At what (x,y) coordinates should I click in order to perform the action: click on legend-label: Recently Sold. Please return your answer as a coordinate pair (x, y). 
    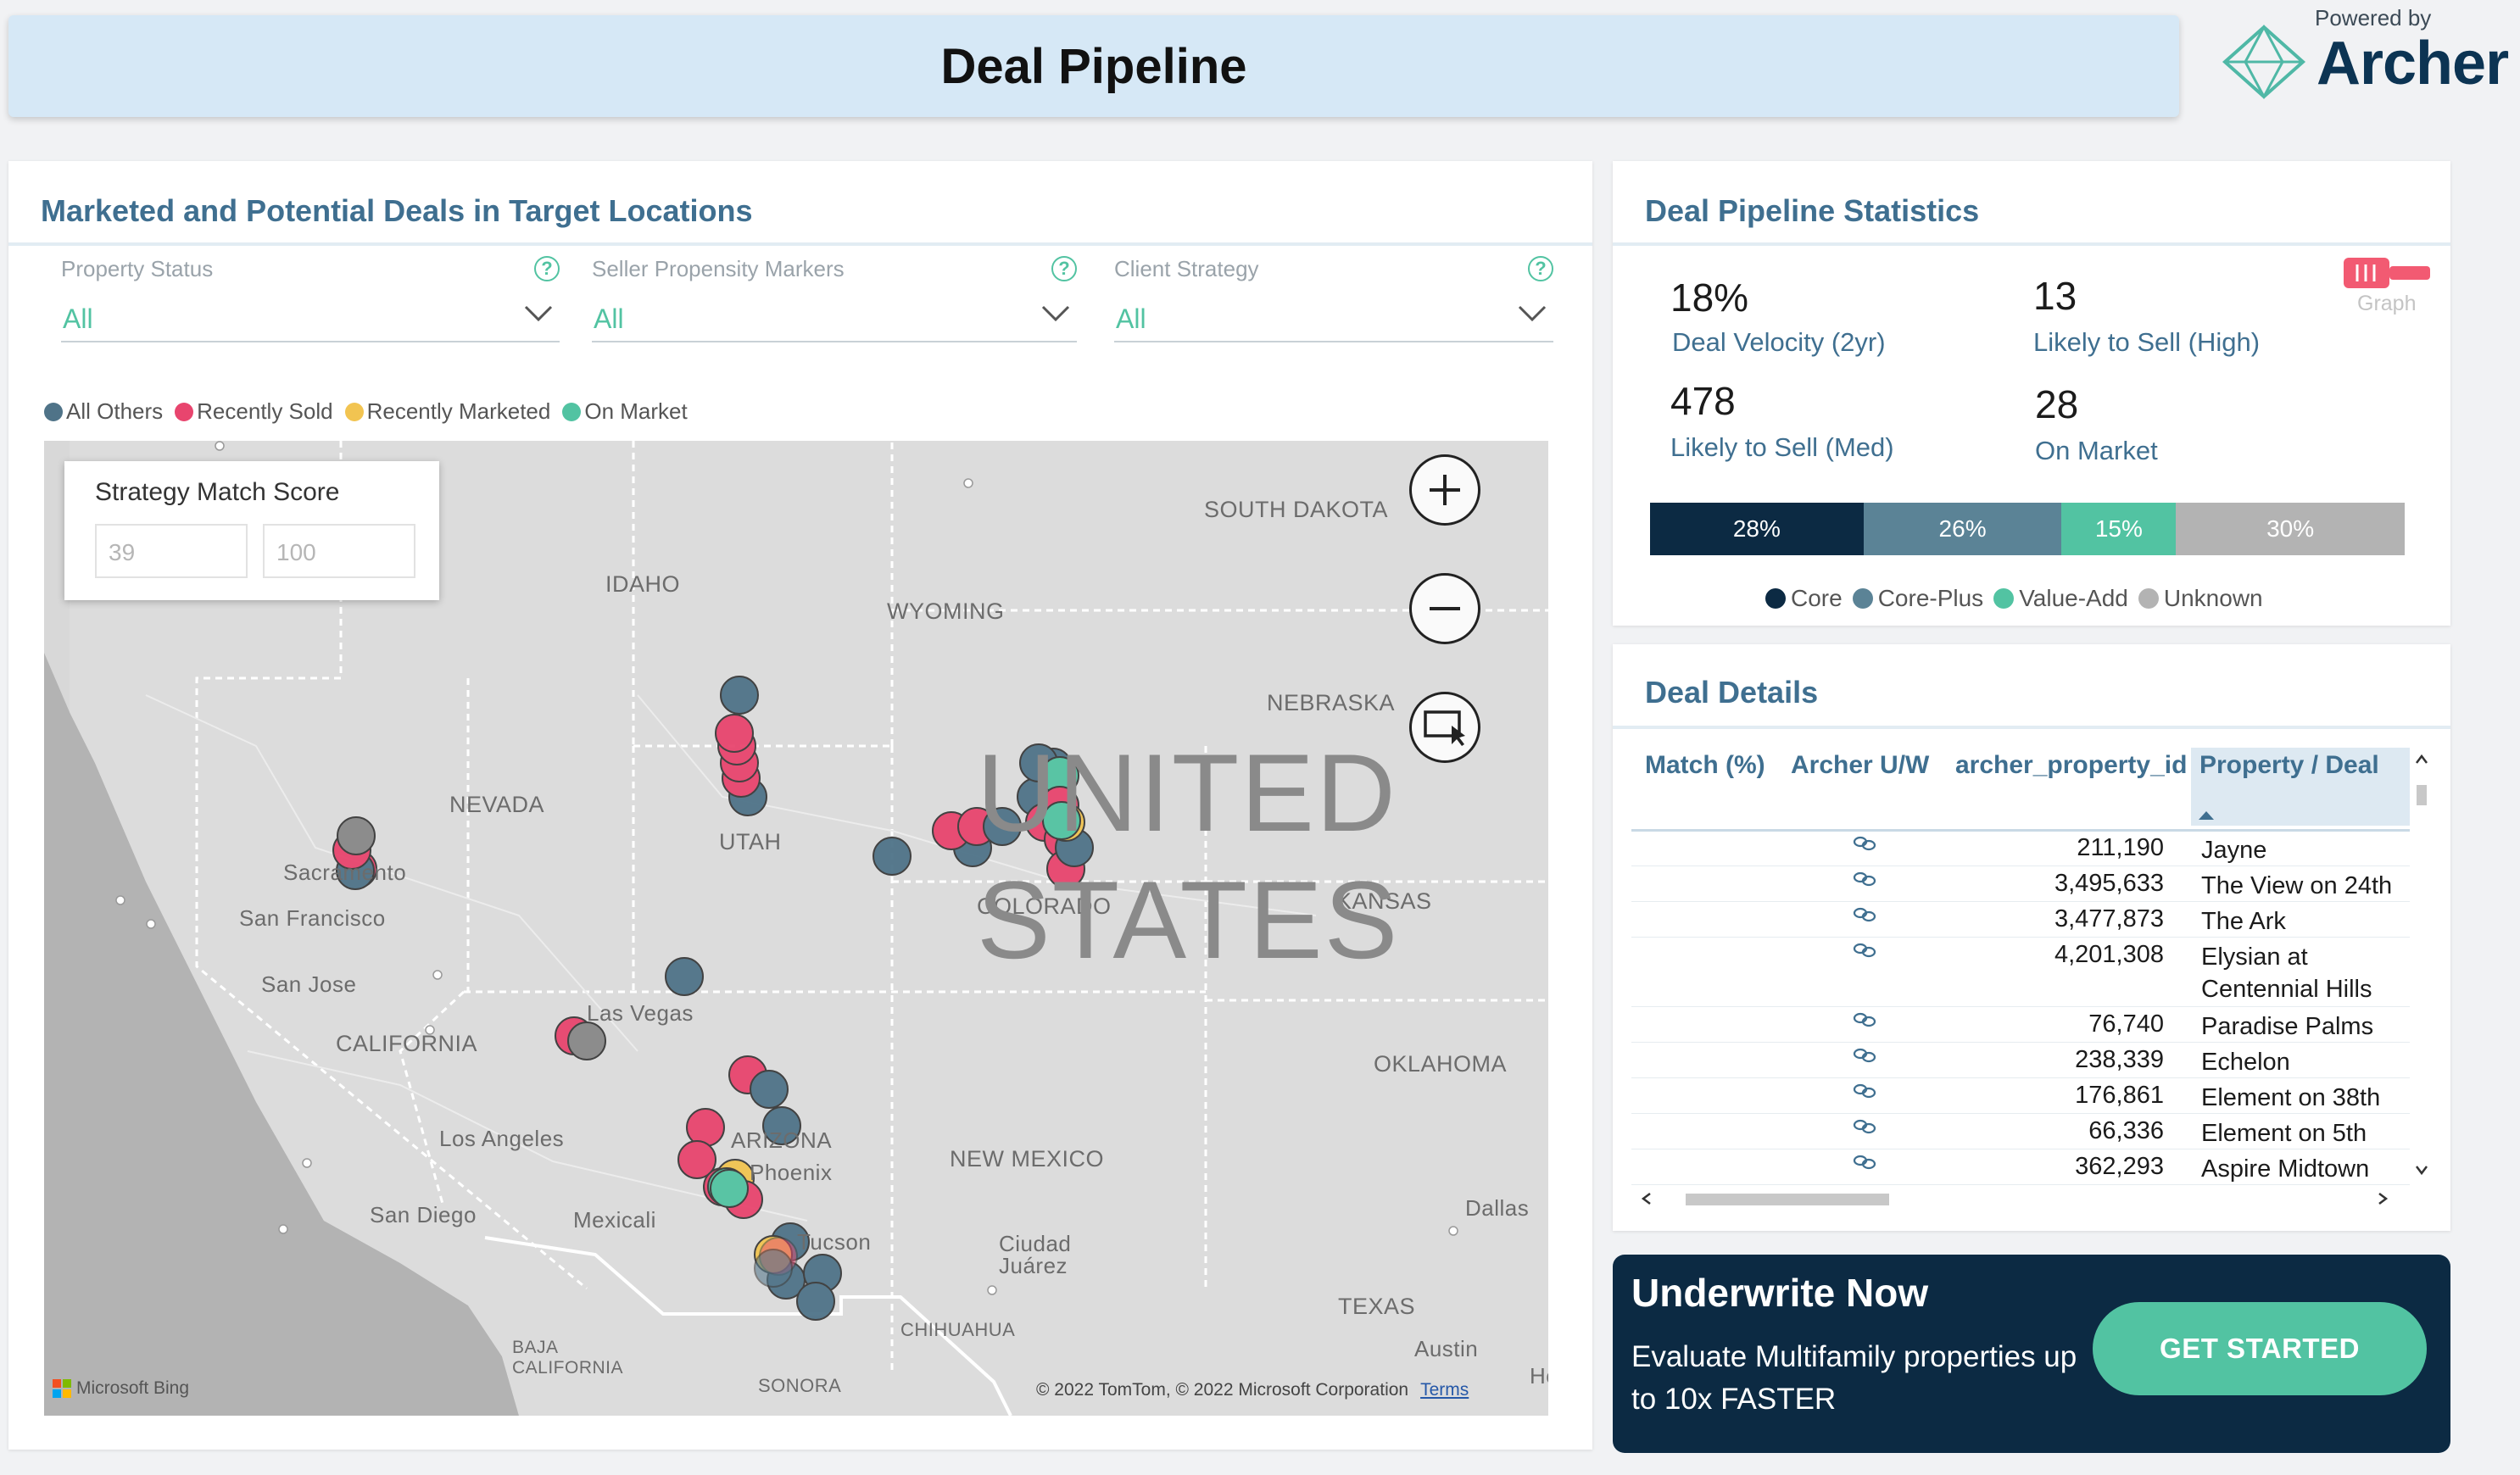
    Looking at the image, I should click on (265, 411).